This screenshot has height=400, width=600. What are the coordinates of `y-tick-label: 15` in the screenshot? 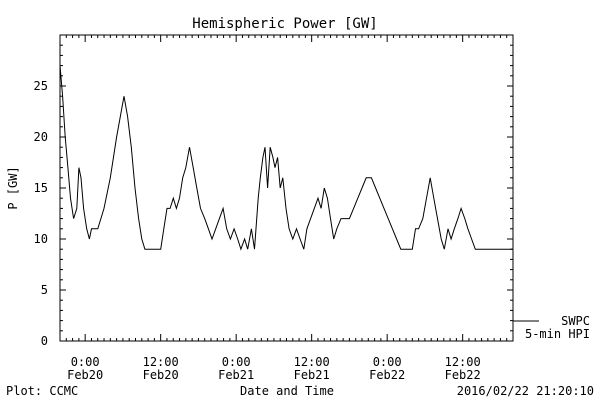 It's located at (41, 188).